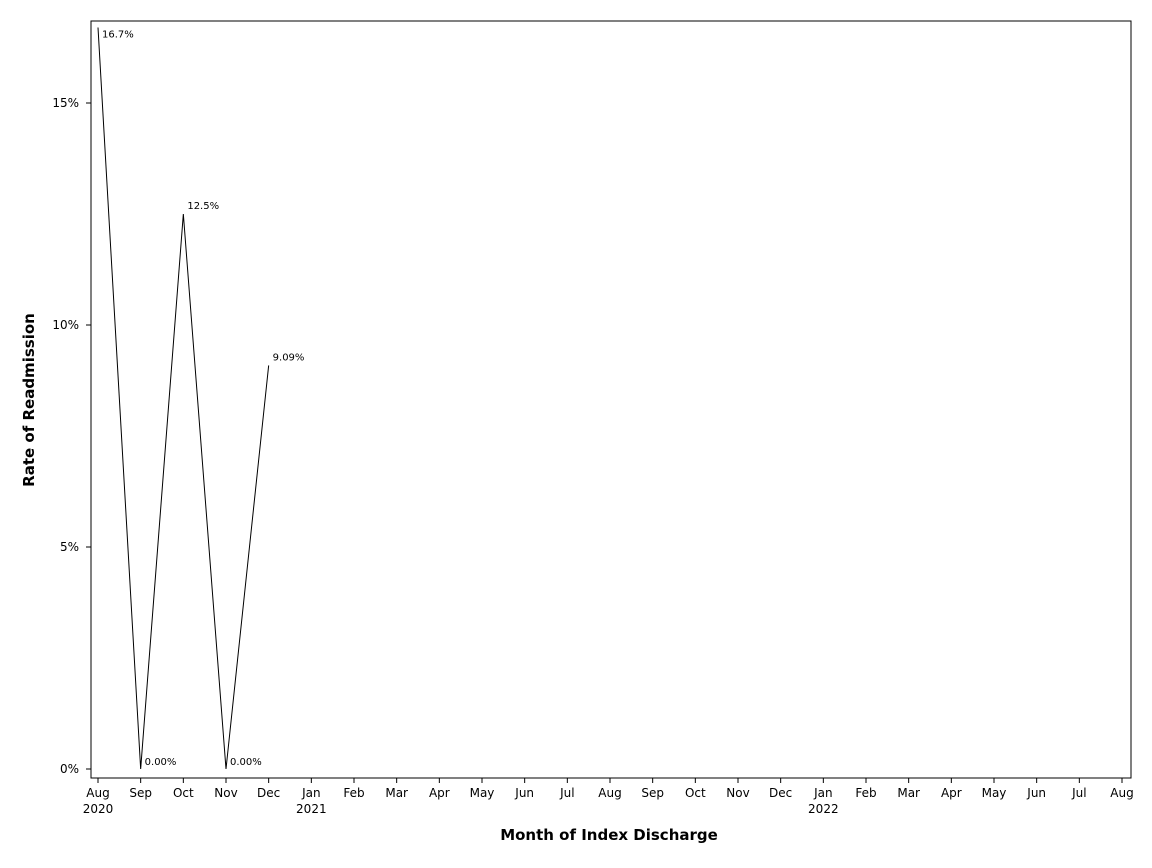 The width and height of the screenshot is (1152, 868). Describe the element at coordinates (98, 809) in the screenshot. I see `x-tick-year-label: 2020` at that location.